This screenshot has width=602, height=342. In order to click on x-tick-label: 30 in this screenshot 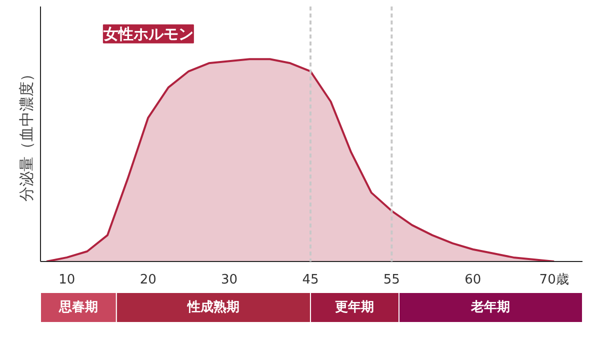, I will do `click(229, 280)`.